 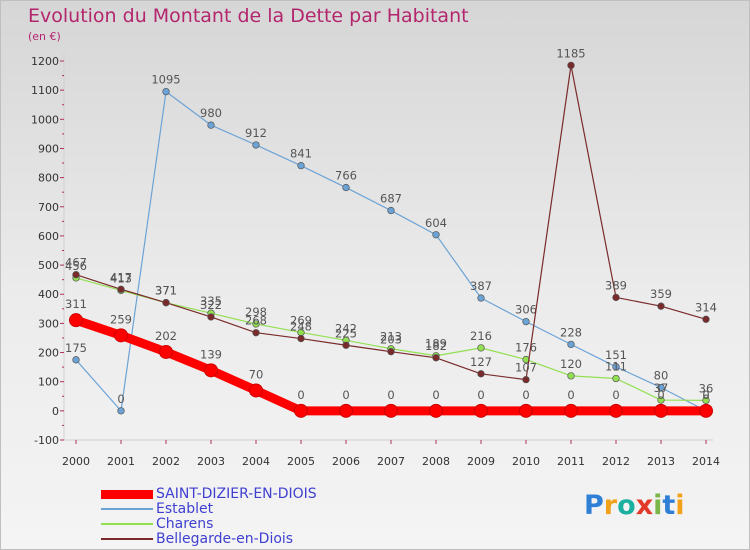 I want to click on x-tick-label: 2009, so click(x=481, y=461).